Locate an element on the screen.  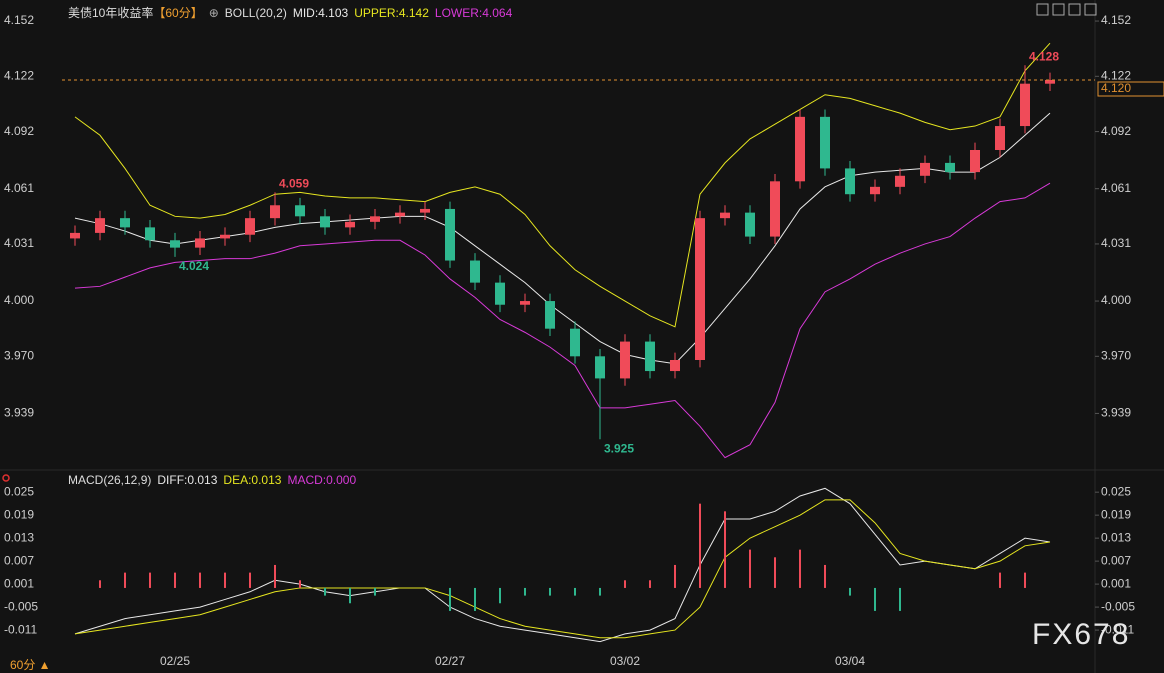
y-tick-label: 3.970 is located at coordinates (19, 355).